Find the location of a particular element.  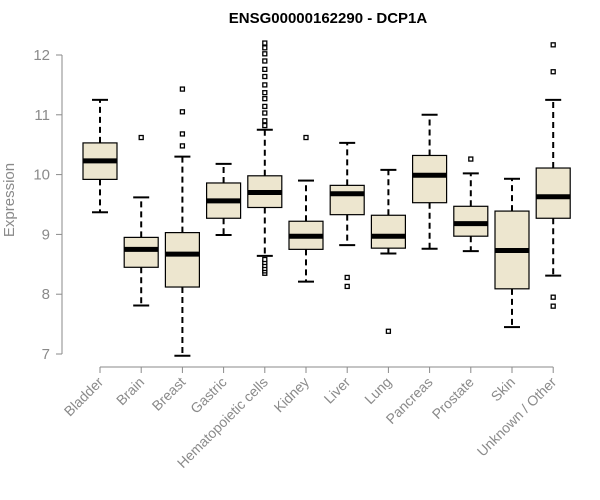

box-gastric is located at coordinates (224, 199).